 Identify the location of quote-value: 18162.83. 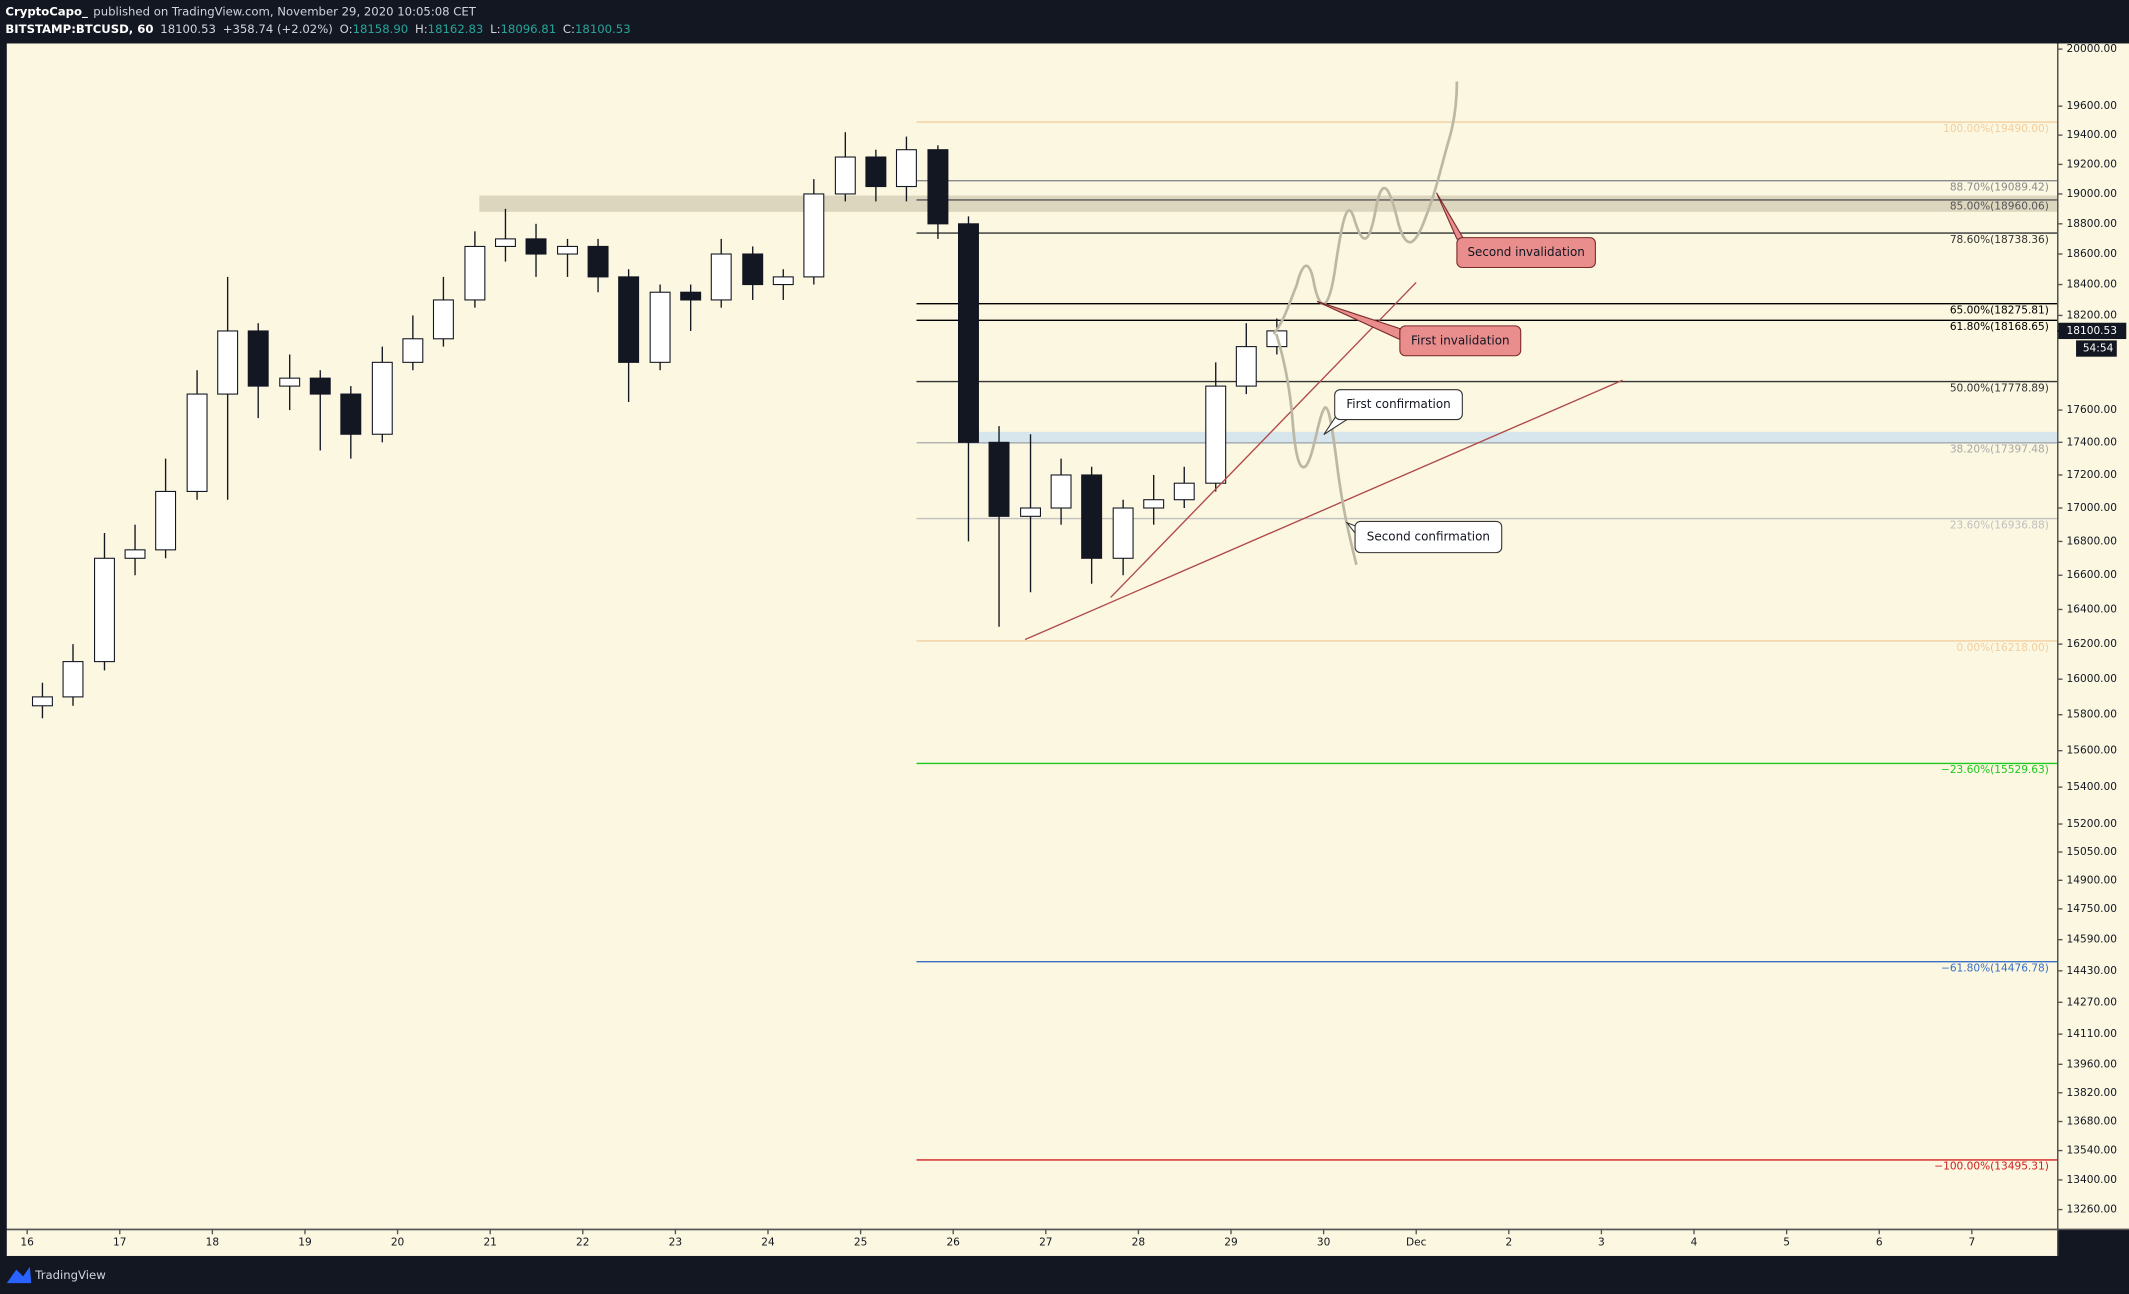
(456, 29).